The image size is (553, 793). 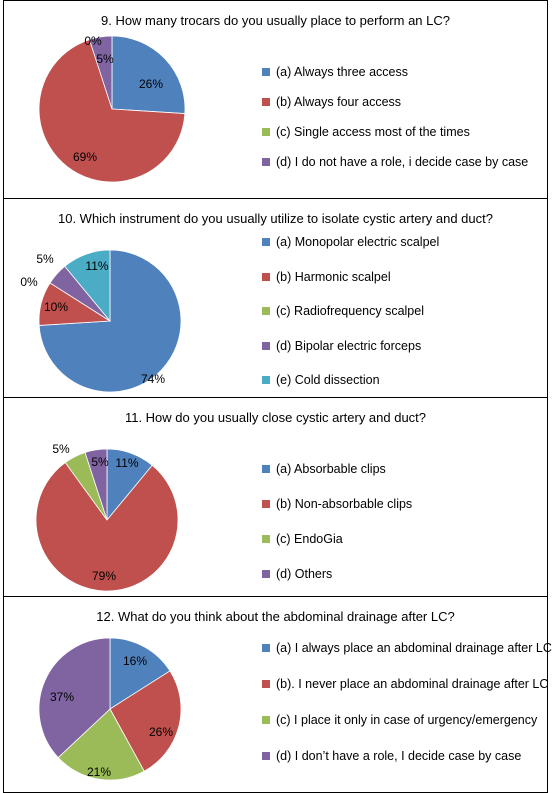 What do you see at coordinates (99, 772) in the screenshot?
I see `slice-value-label: 21%` at bounding box center [99, 772].